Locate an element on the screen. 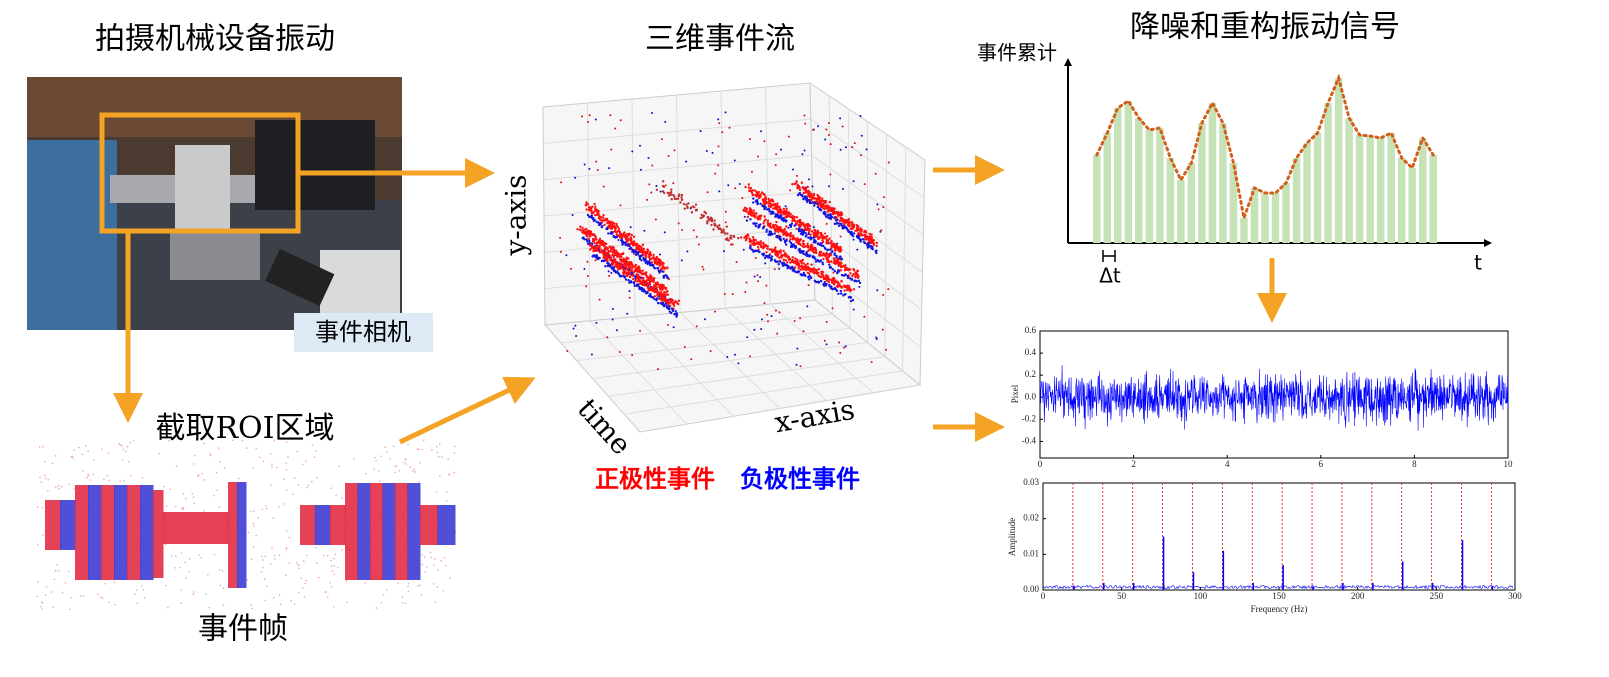 This screenshot has height=677, width=1609. signal-trace is located at coordinates (1274, 398).